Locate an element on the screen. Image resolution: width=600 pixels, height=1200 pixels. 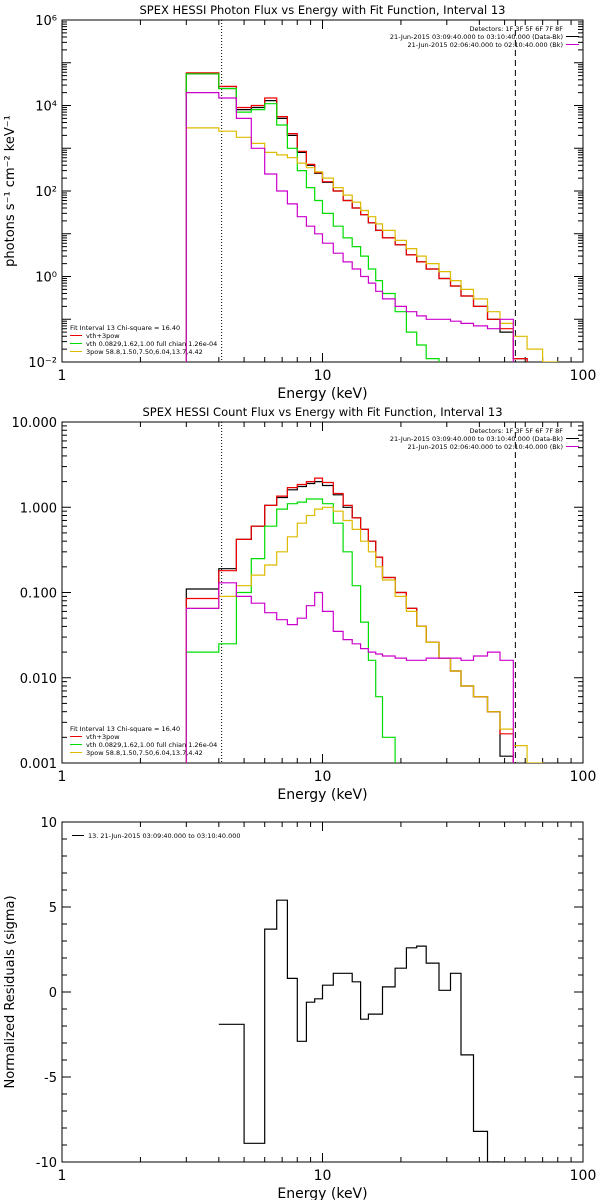
y-tick-label: 10⁻² is located at coordinates (42, 363).